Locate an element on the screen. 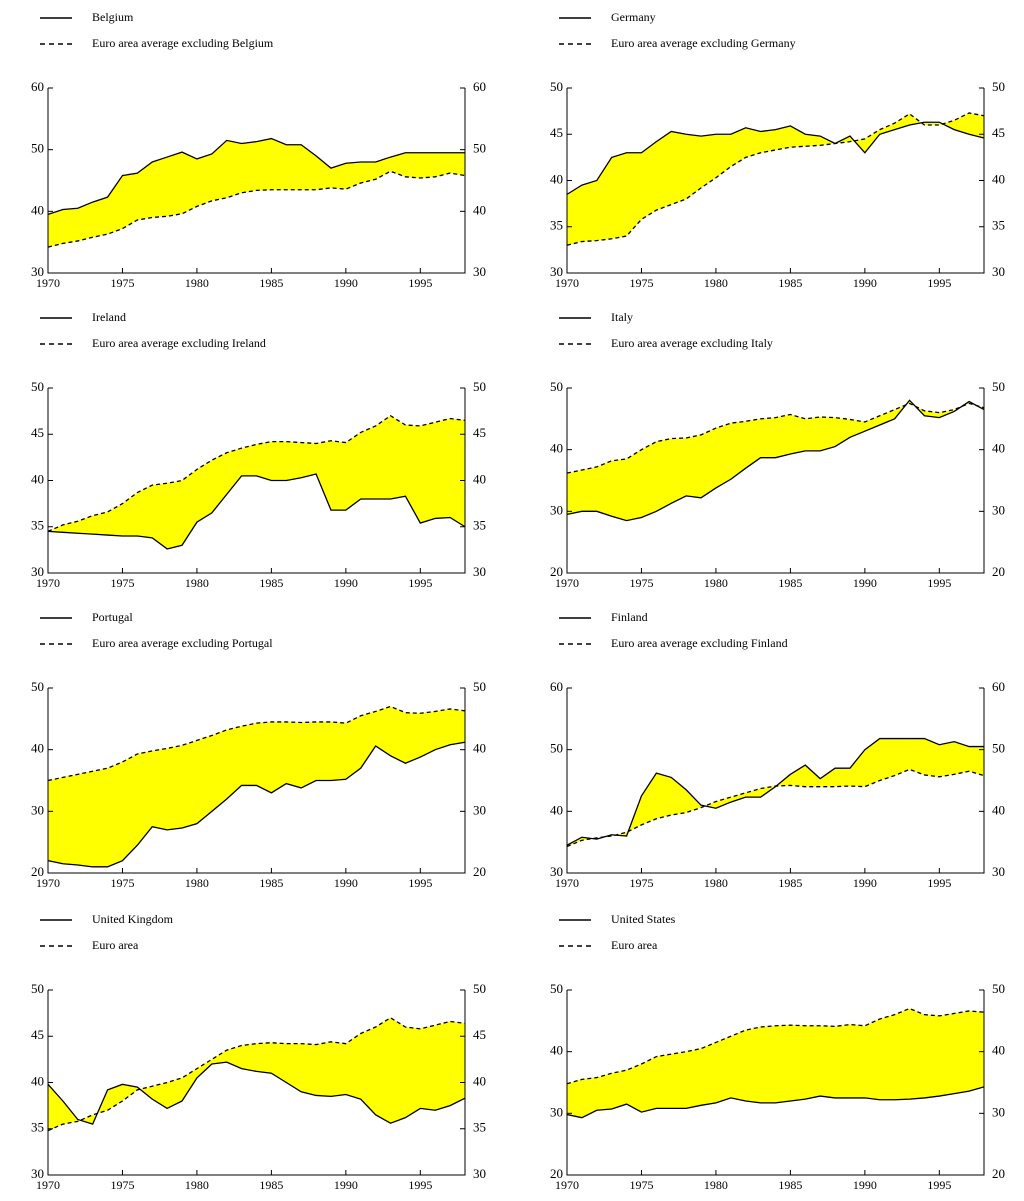  y-tick-label: 60 is located at coordinates (556, 686).